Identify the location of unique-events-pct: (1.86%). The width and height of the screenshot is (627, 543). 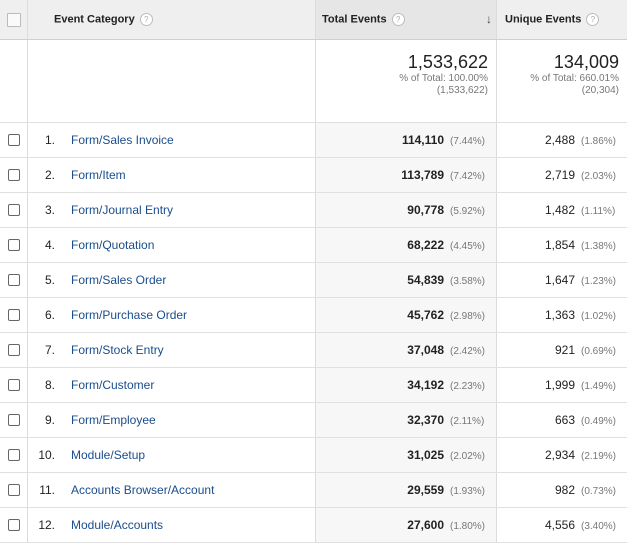
(600, 141).